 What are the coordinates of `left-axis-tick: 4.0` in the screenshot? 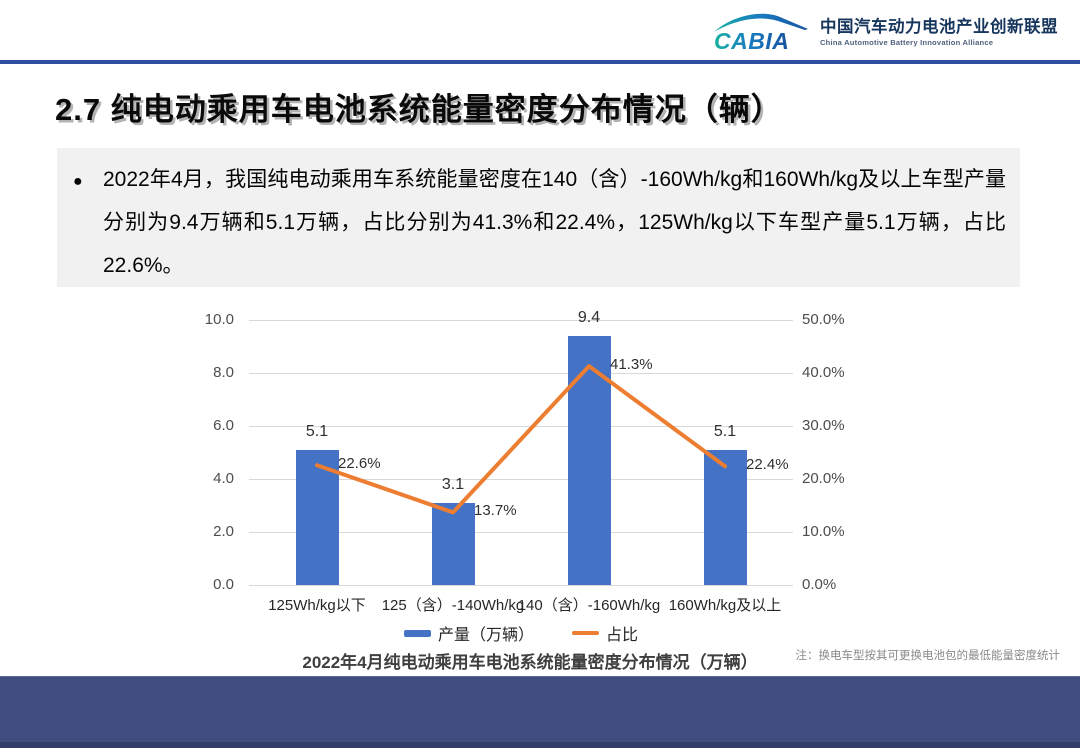 It's located at (223, 478).